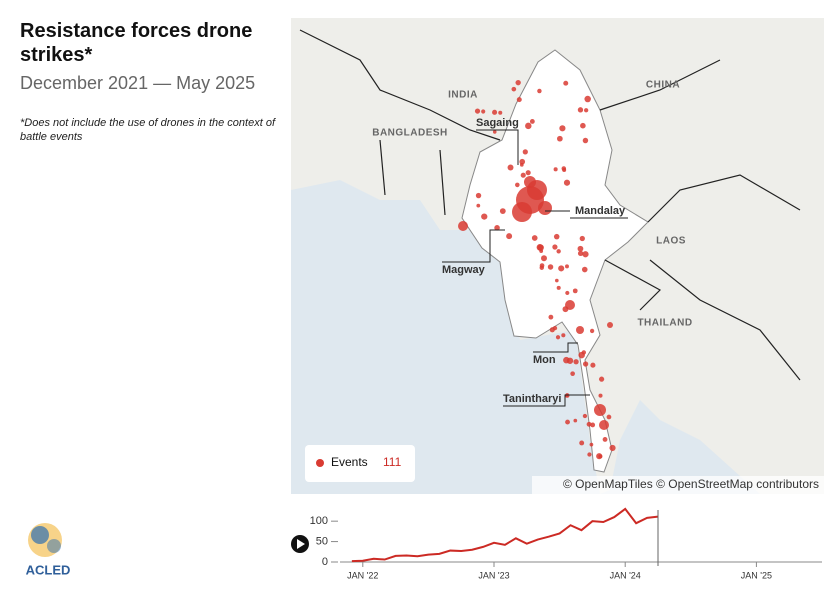  What do you see at coordinates (301, 544) in the screenshot?
I see `play-icon` at bounding box center [301, 544].